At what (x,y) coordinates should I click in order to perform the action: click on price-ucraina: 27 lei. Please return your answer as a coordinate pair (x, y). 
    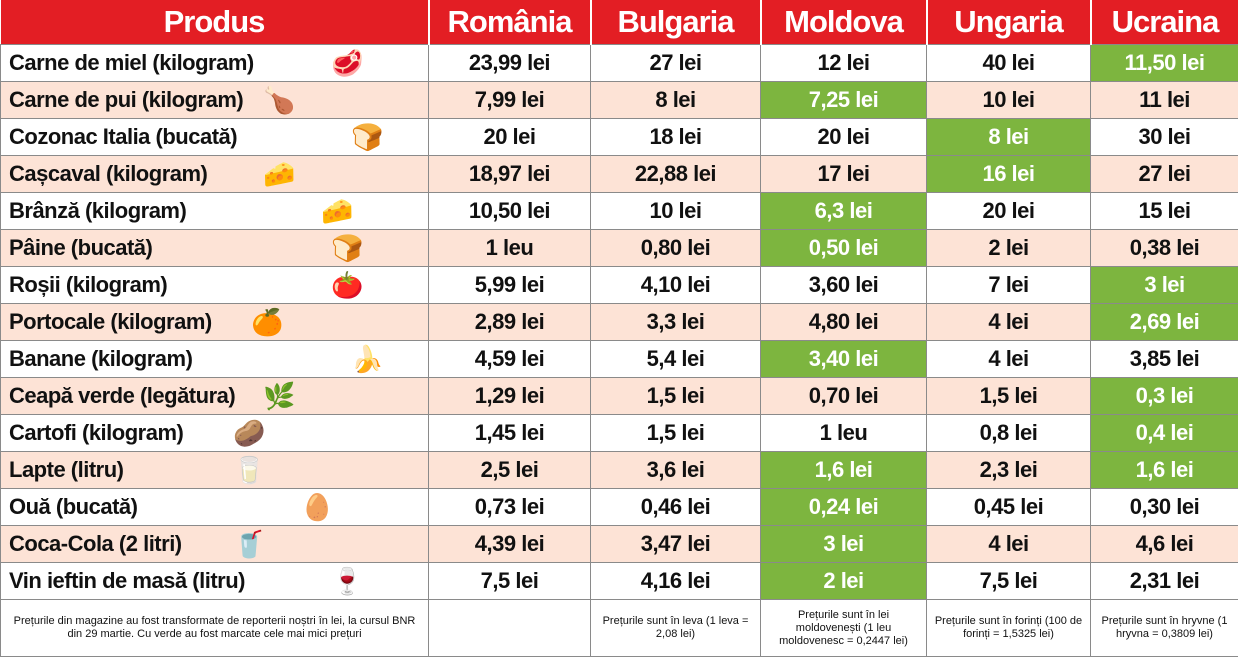
    Looking at the image, I should click on (1164, 174).